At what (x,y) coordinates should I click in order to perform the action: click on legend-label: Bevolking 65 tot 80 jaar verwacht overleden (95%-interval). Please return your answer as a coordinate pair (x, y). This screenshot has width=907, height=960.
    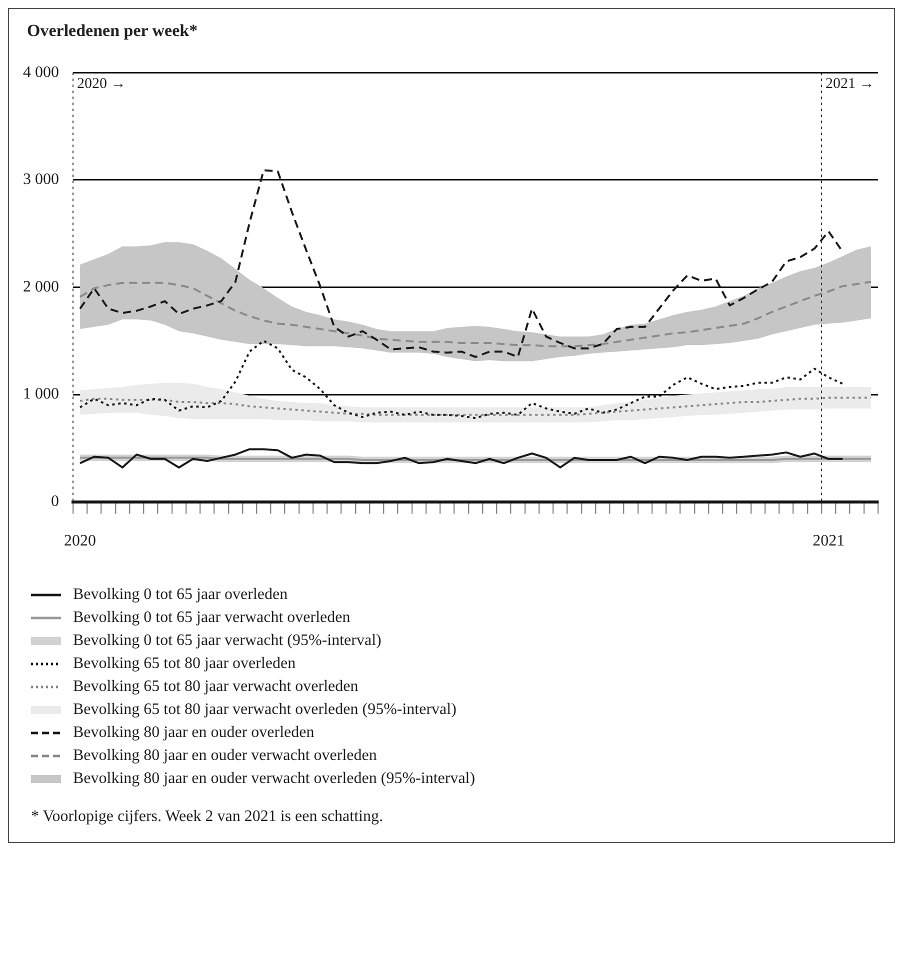
    Looking at the image, I should click on (264, 709).